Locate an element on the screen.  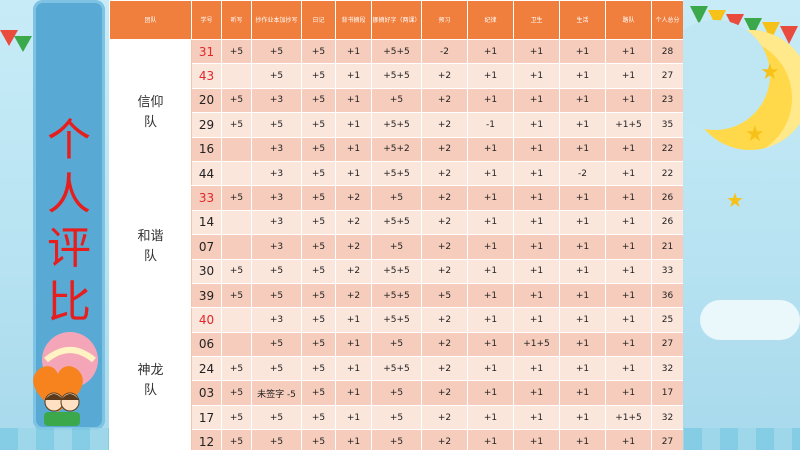
title-char: 比 is located at coordinates (69, 302).